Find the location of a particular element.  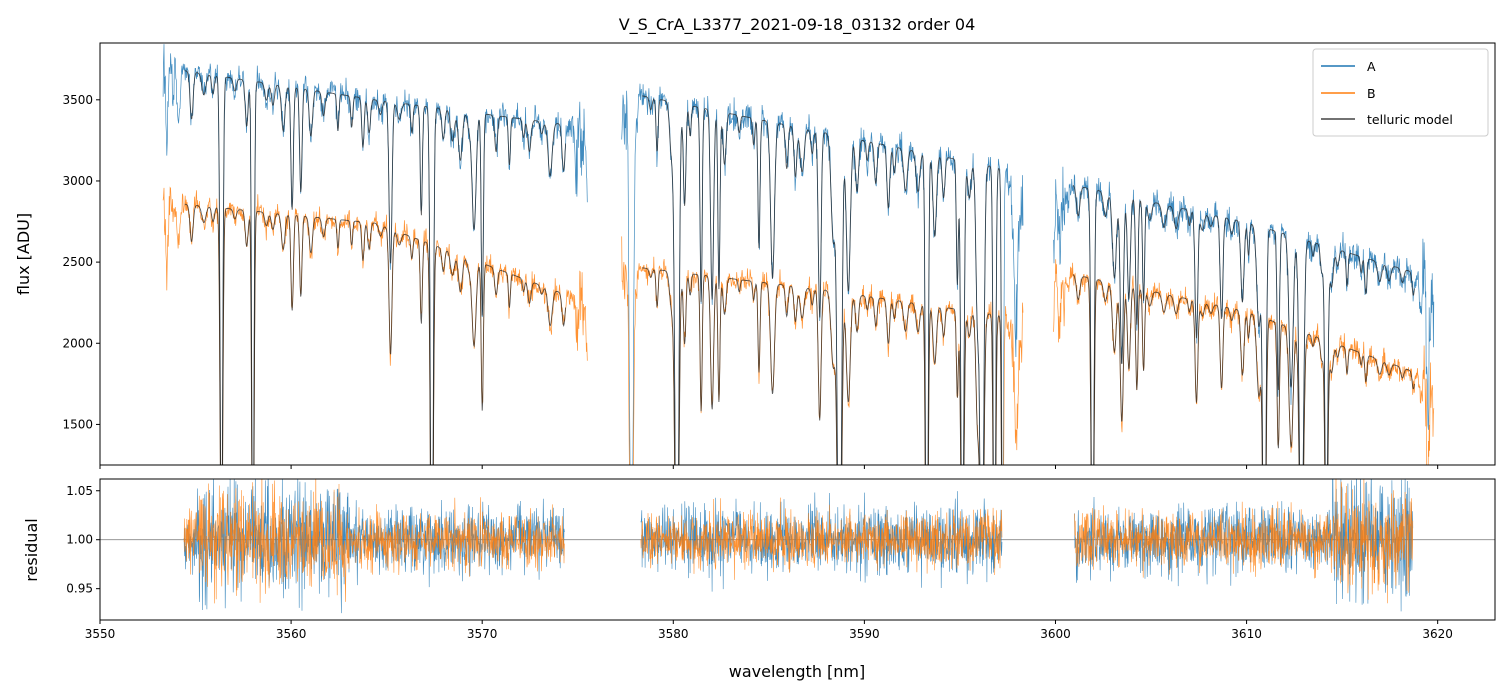

x-tick-label: 3620 is located at coordinates (1437, 634).